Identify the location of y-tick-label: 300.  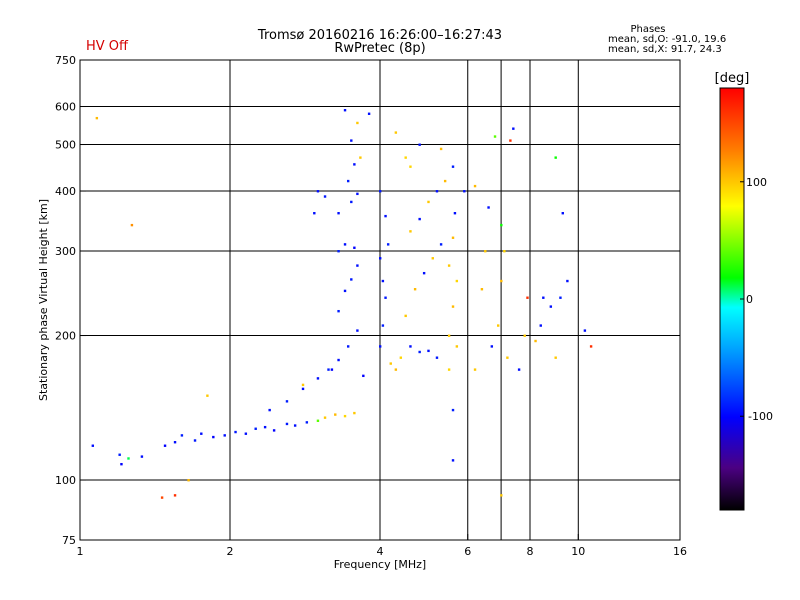
(65, 251).